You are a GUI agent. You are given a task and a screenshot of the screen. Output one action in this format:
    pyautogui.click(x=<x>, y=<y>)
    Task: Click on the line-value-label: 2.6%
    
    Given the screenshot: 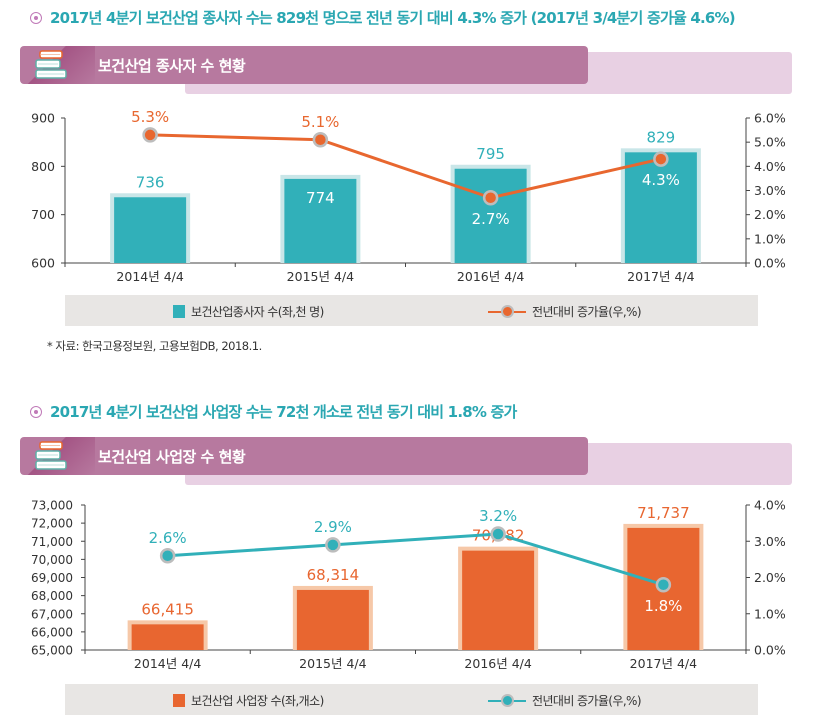 What is the action you would take?
    pyautogui.click(x=168, y=538)
    